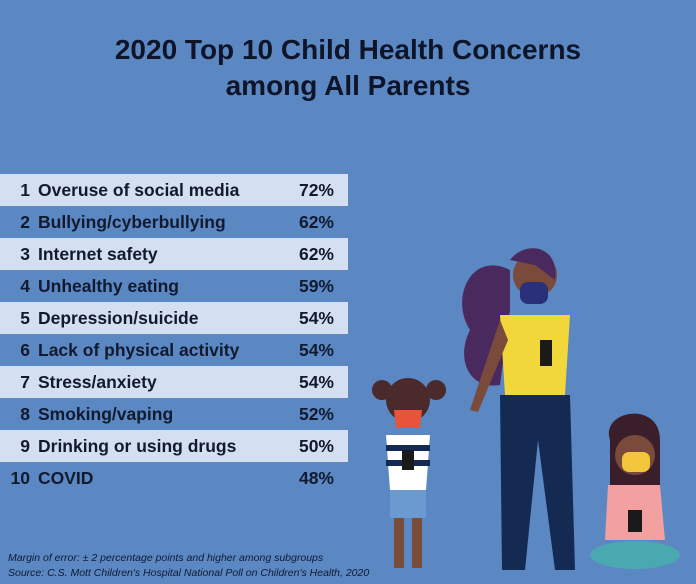 This screenshot has height=584, width=696. Describe the element at coordinates (132, 221) in the screenshot. I see `concern-cell: Bullying/cyberbullying` at that location.